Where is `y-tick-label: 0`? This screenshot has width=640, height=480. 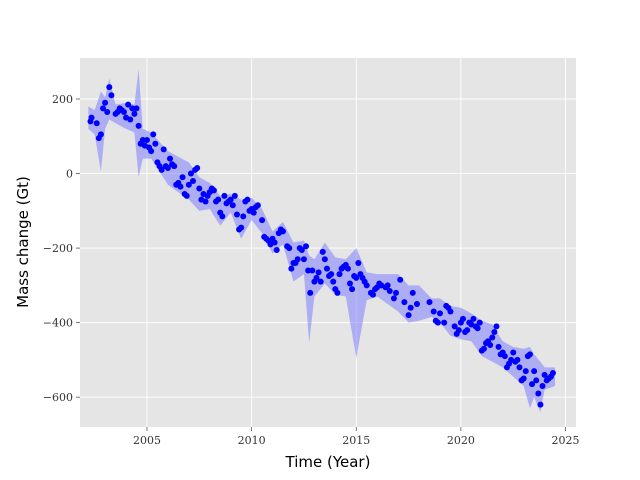
y-tick-label: 0 is located at coordinates (69, 174).